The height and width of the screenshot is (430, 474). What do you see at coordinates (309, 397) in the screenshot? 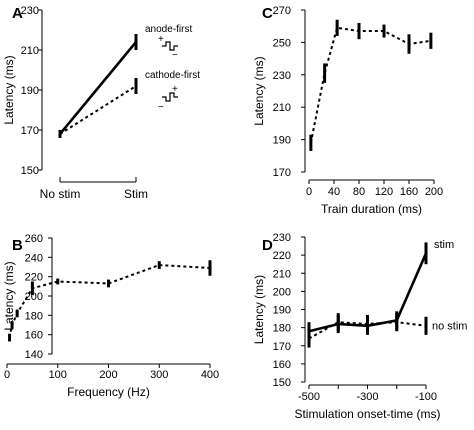
I see `x-tick-label: -500` at bounding box center [309, 397].